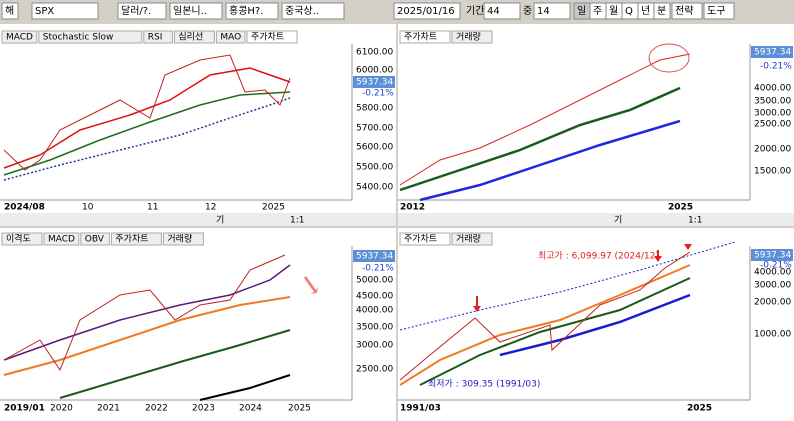 This screenshot has width=794, height=421. What do you see at coordinates (684, 11) in the screenshot?
I see `toolbar-label: 전략` at bounding box center [684, 11].